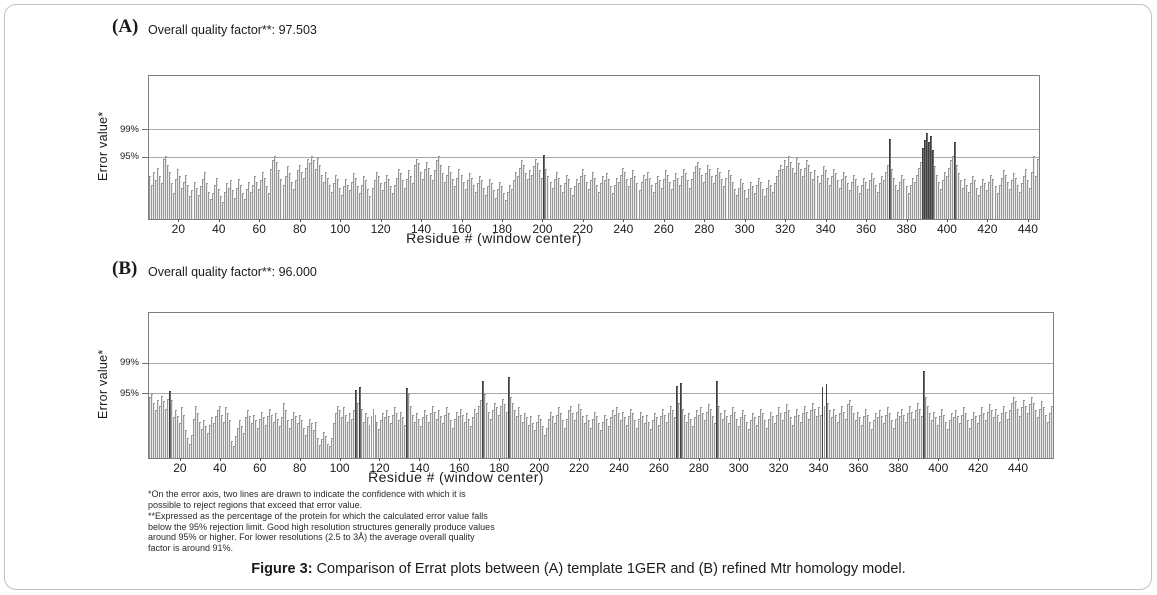 This screenshot has height=595, width=1157. What do you see at coordinates (866, 229) in the screenshot?
I see `x-tick-label: 360` at bounding box center [866, 229].